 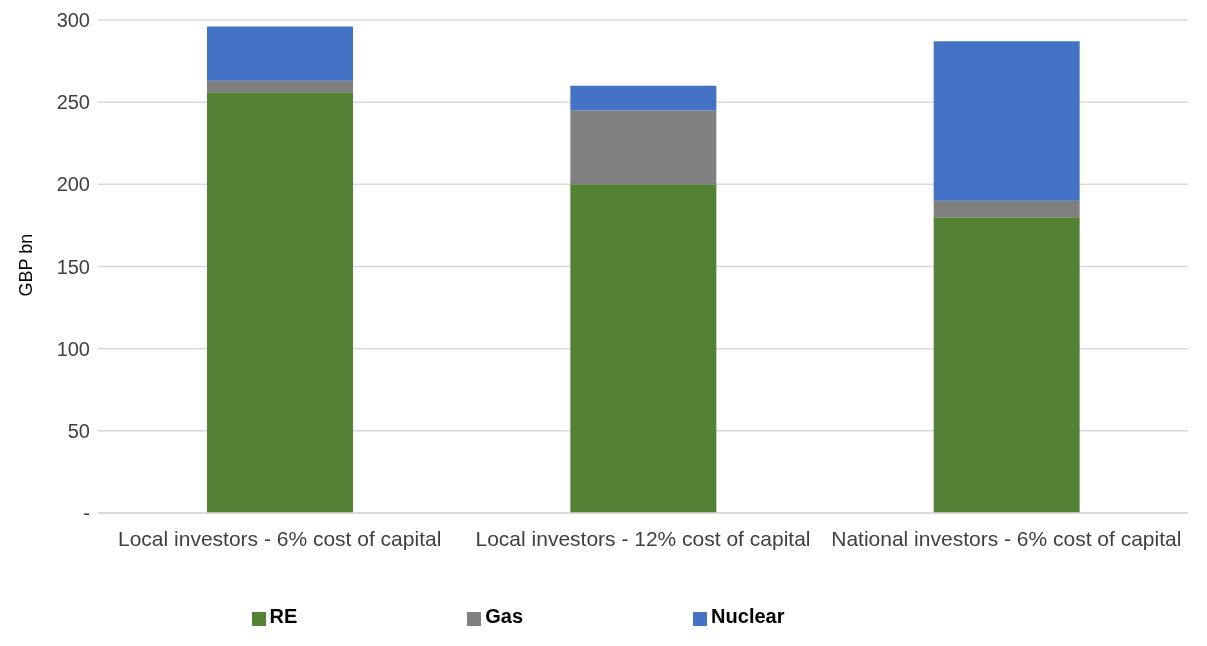 What do you see at coordinates (73, 348) in the screenshot?
I see `y-tick-label: 100` at bounding box center [73, 348].